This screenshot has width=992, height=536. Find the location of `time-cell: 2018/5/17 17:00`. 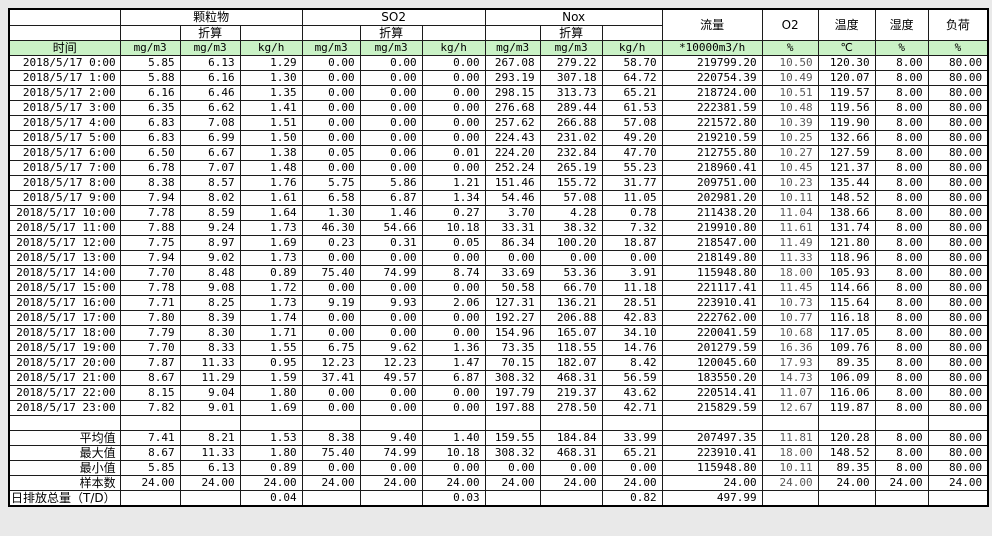

time-cell: 2018/5/17 17:00 is located at coordinates (64, 317).